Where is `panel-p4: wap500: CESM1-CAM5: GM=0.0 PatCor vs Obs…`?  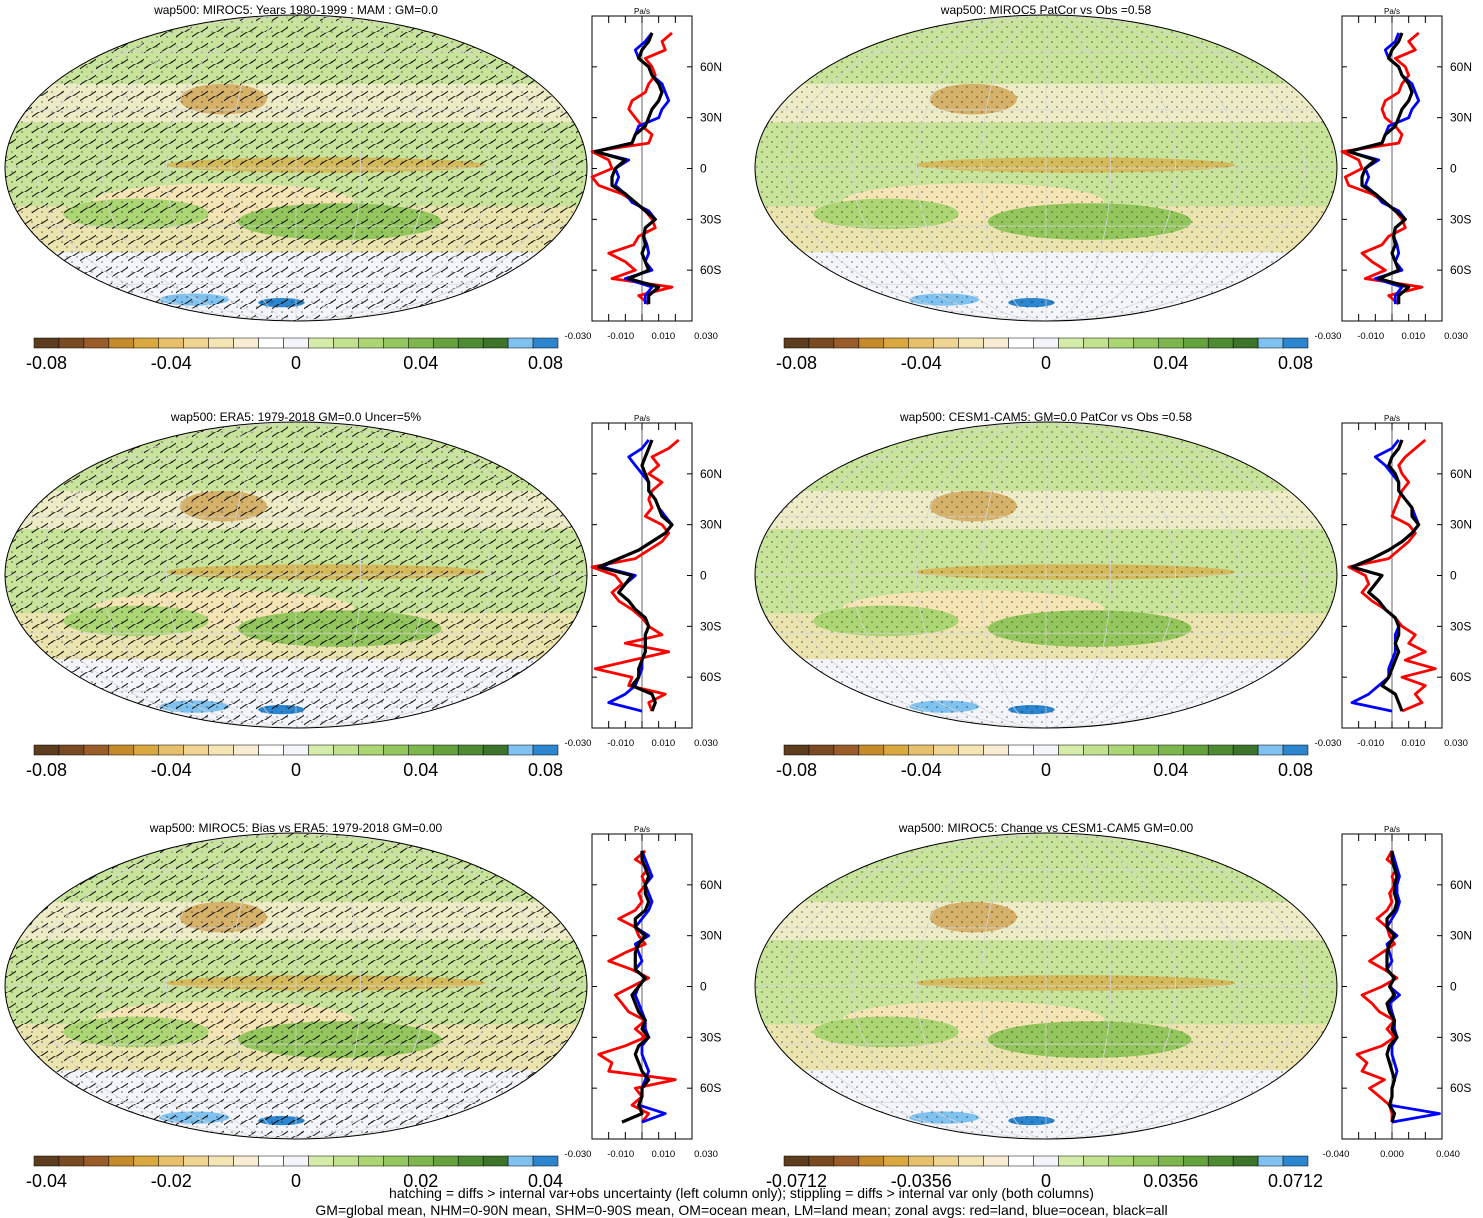 panel-p4: wap500: CESM1-CAM5: GM=0.0 PatCor vs Obs… is located at coordinates (1113, 595).